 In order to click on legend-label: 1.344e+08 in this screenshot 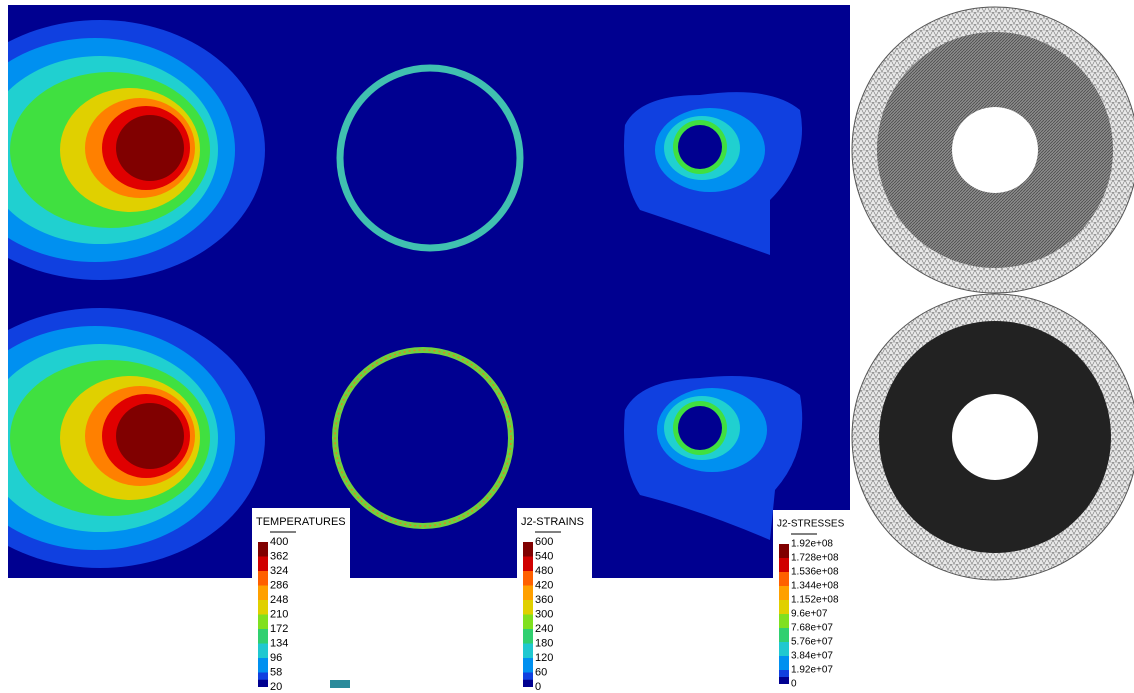, I will do `click(815, 586)`.